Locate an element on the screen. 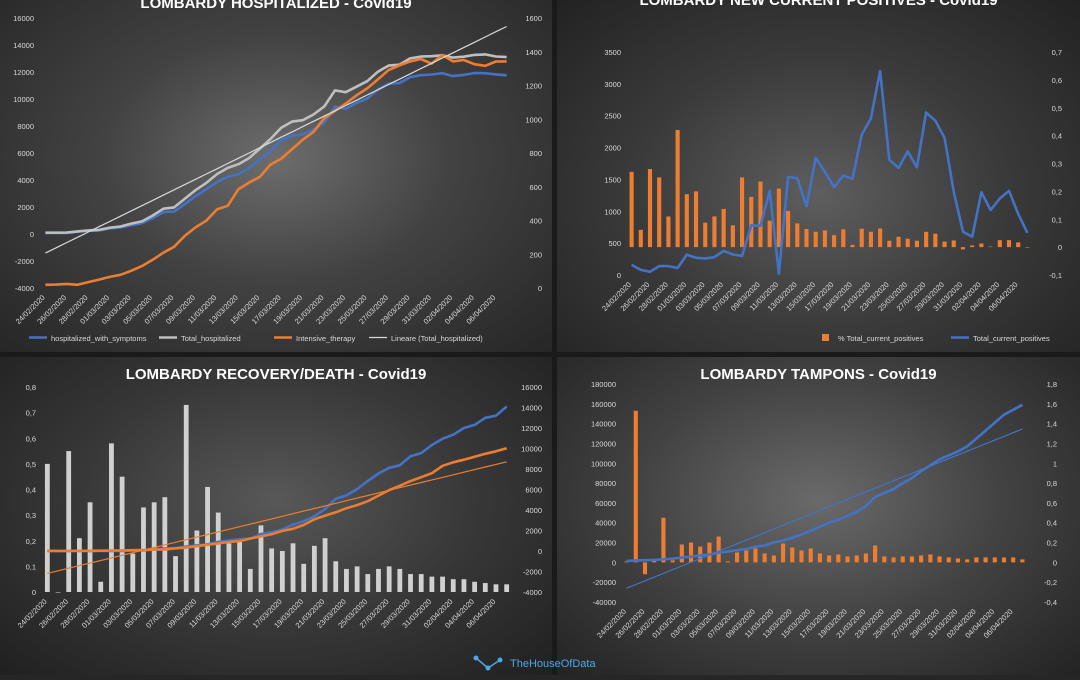  y-left-tick-label: -4000 is located at coordinates (24, 288).